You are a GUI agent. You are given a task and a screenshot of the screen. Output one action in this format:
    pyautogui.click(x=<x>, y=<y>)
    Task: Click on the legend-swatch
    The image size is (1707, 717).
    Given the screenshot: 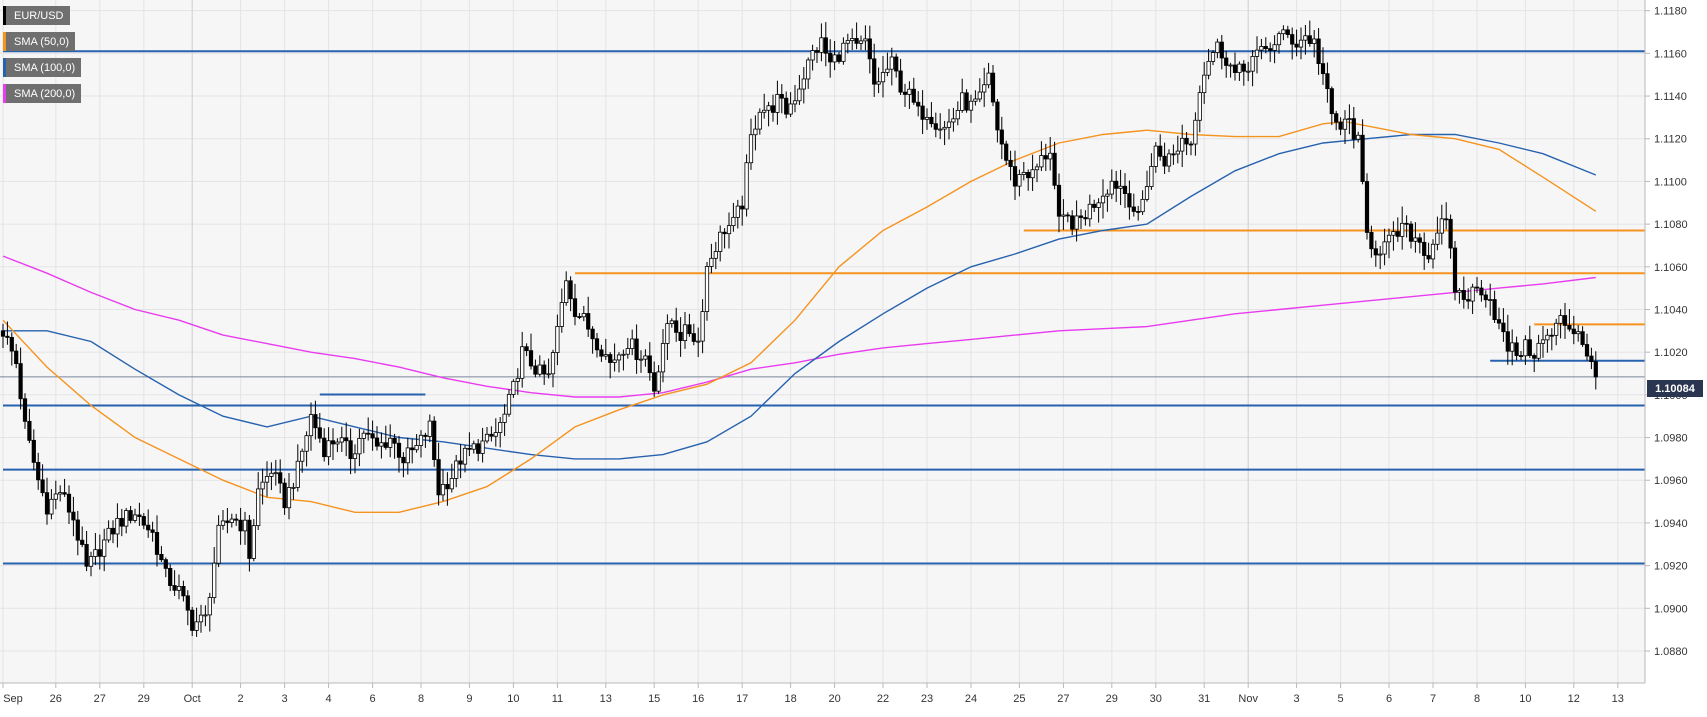 What is the action you would take?
    pyautogui.click(x=4, y=93)
    